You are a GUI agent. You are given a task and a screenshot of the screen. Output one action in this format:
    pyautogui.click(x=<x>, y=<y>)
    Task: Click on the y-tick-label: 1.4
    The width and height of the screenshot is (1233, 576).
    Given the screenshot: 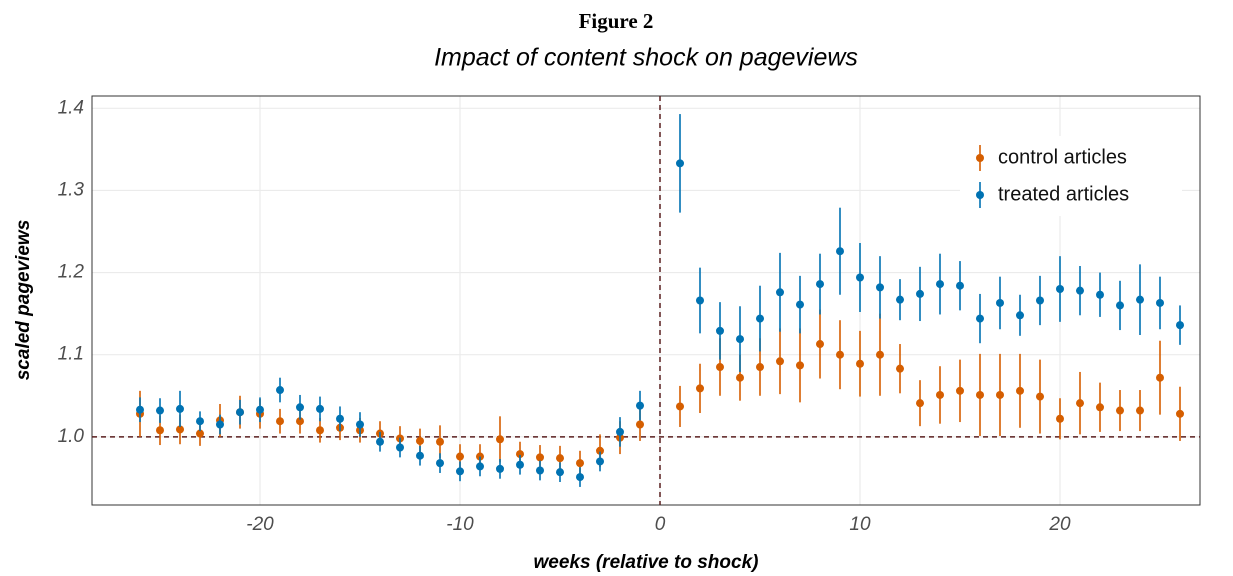 What is the action you would take?
    pyautogui.click(x=71, y=107)
    